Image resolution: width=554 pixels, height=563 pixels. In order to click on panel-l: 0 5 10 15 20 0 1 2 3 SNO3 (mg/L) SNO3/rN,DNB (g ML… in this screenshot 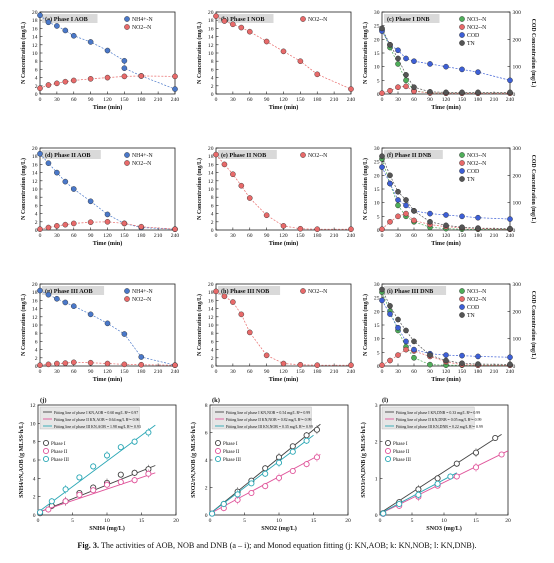, I will do `click(435, 464)`.